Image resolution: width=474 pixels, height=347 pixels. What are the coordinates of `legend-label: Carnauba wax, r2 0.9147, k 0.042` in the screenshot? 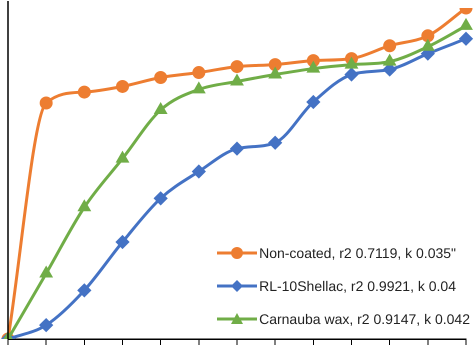 It's located at (364, 318).